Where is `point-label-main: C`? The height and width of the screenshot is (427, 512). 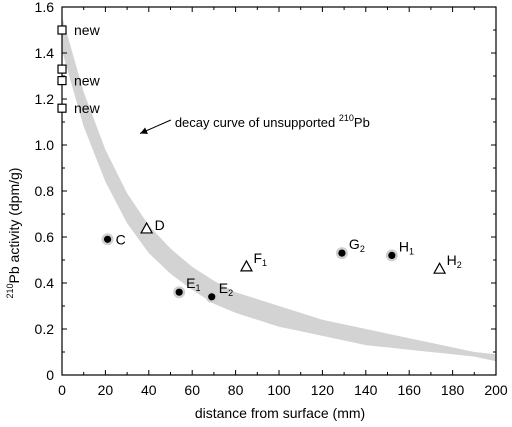
point-label-main: C is located at coordinates (121, 239).